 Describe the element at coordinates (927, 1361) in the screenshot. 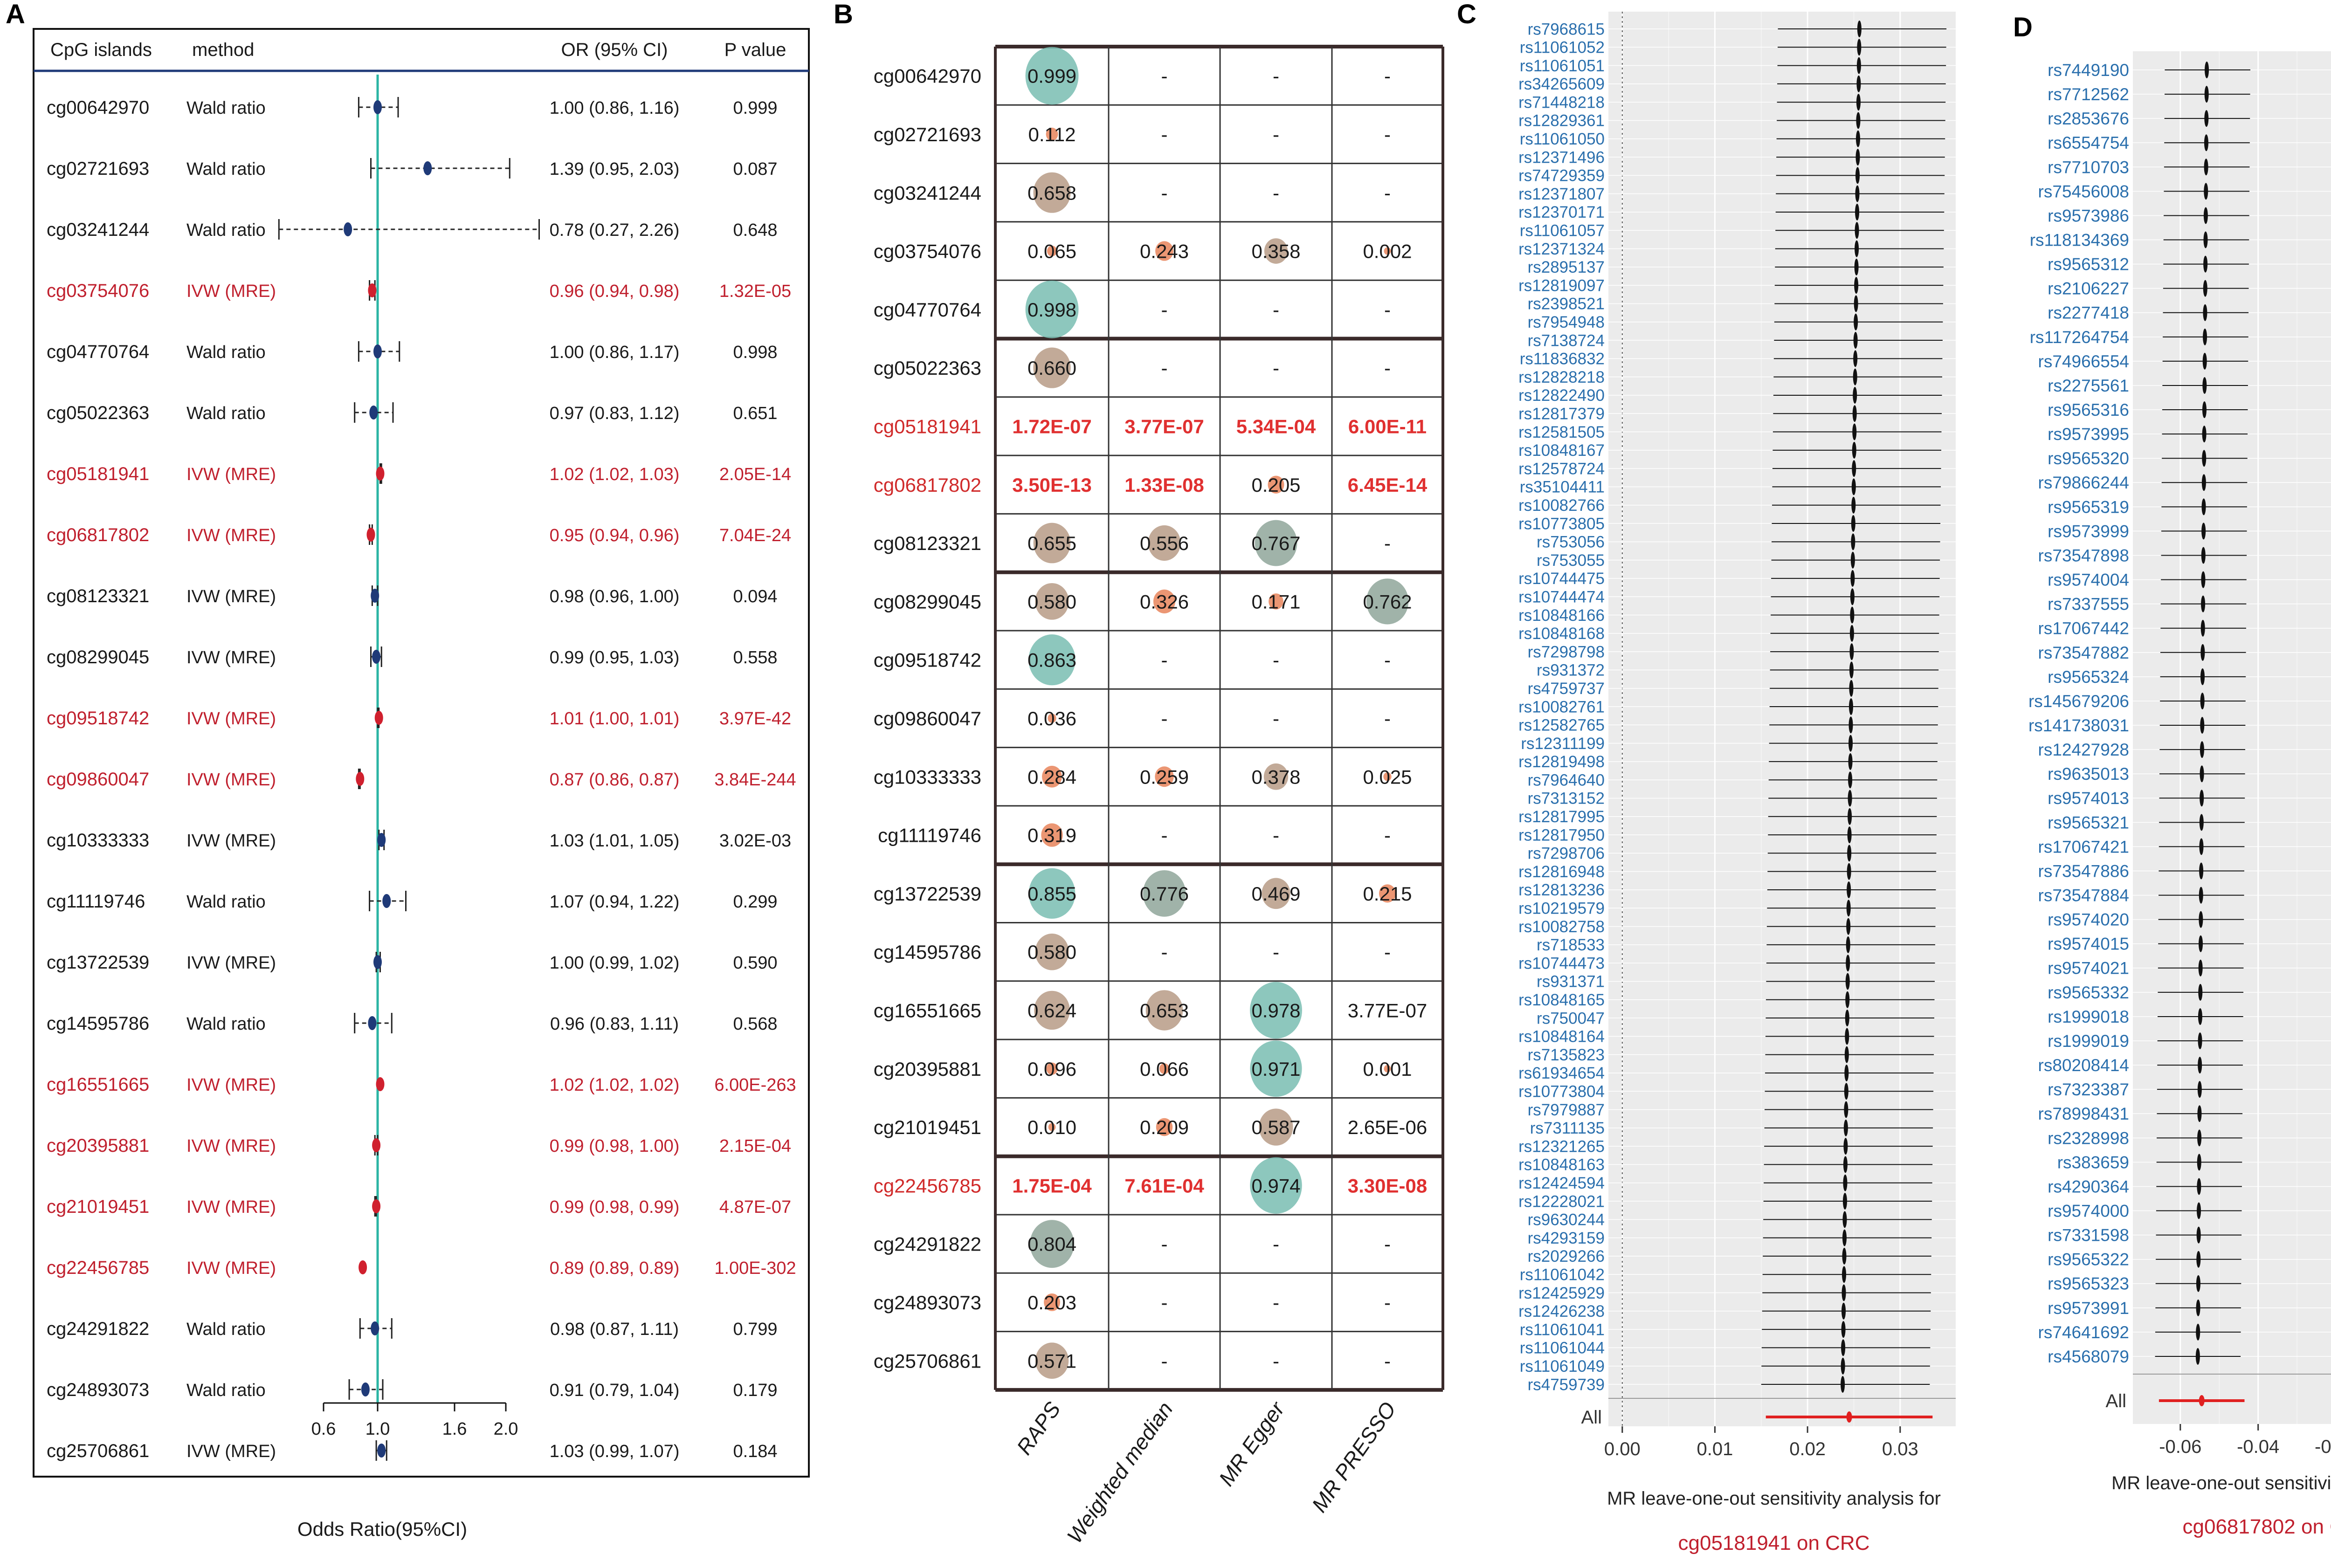

I see `row-cpg: cg25706861` at that location.